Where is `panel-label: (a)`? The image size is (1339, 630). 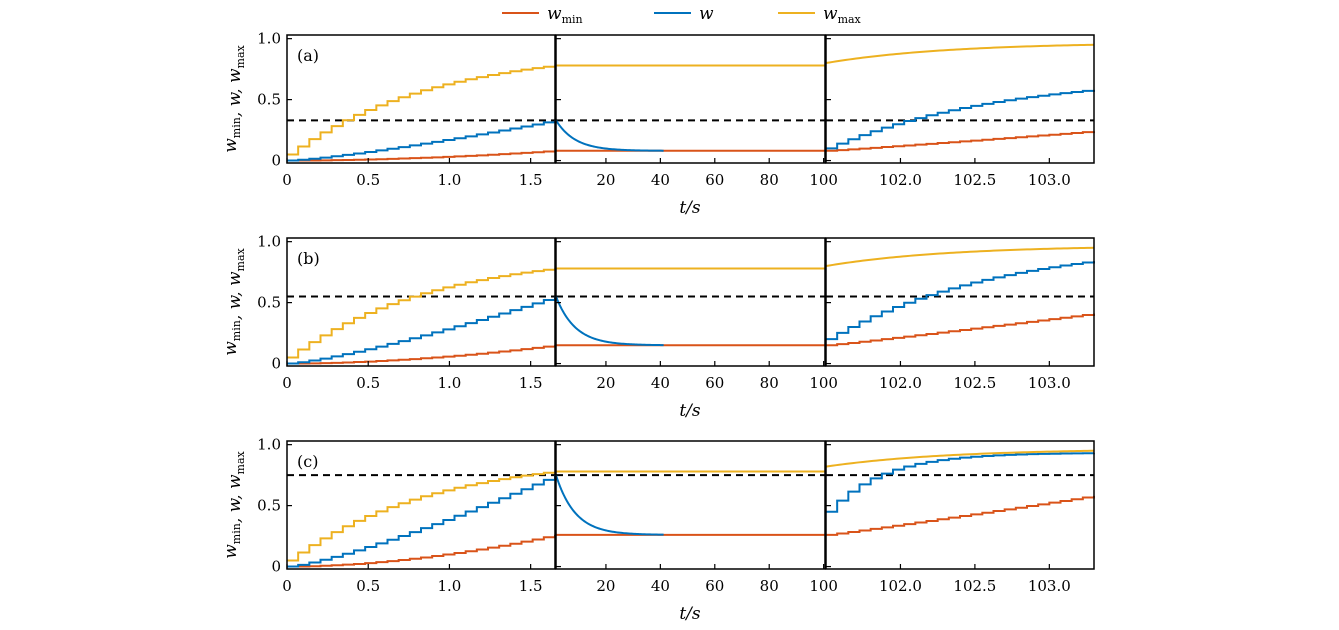 panel-label: (a) is located at coordinates (308, 55).